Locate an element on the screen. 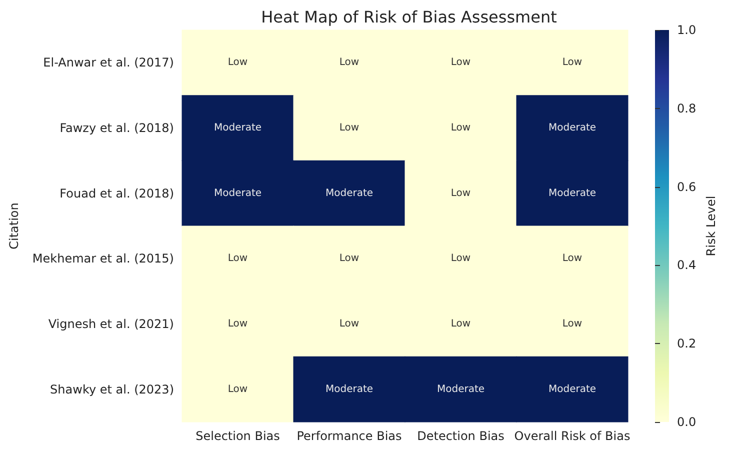 Image resolution: width=750 pixels, height=450 pixels. y-tick-label: El-Anwar et al. (2017) is located at coordinates (108, 63).